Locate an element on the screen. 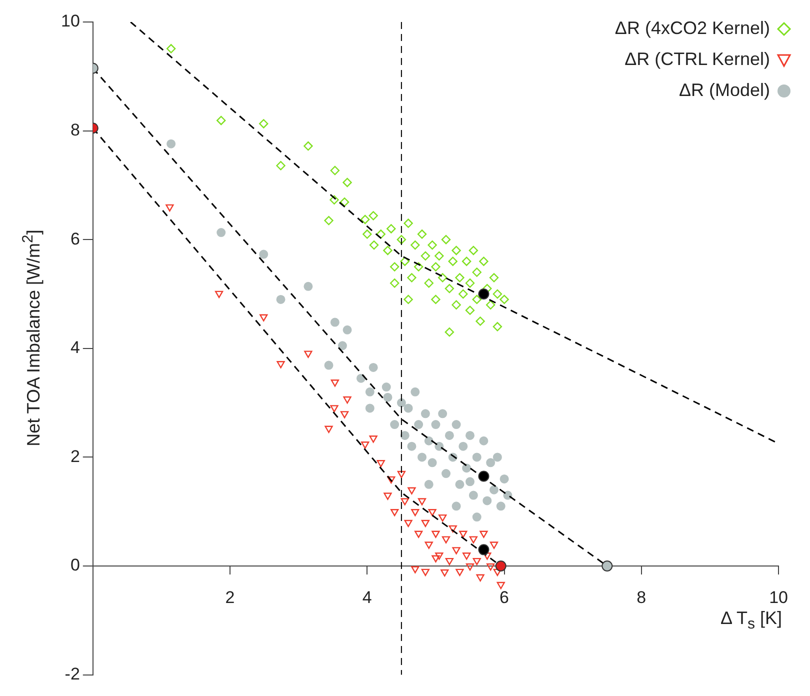 The image size is (810, 696). y-tick-label: -2 is located at coordinates (72, 674).